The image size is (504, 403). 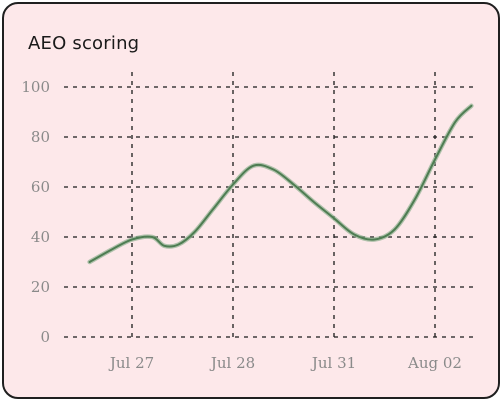 I want to click on chart-title: AEO scoring, so click(x=84, y=43).